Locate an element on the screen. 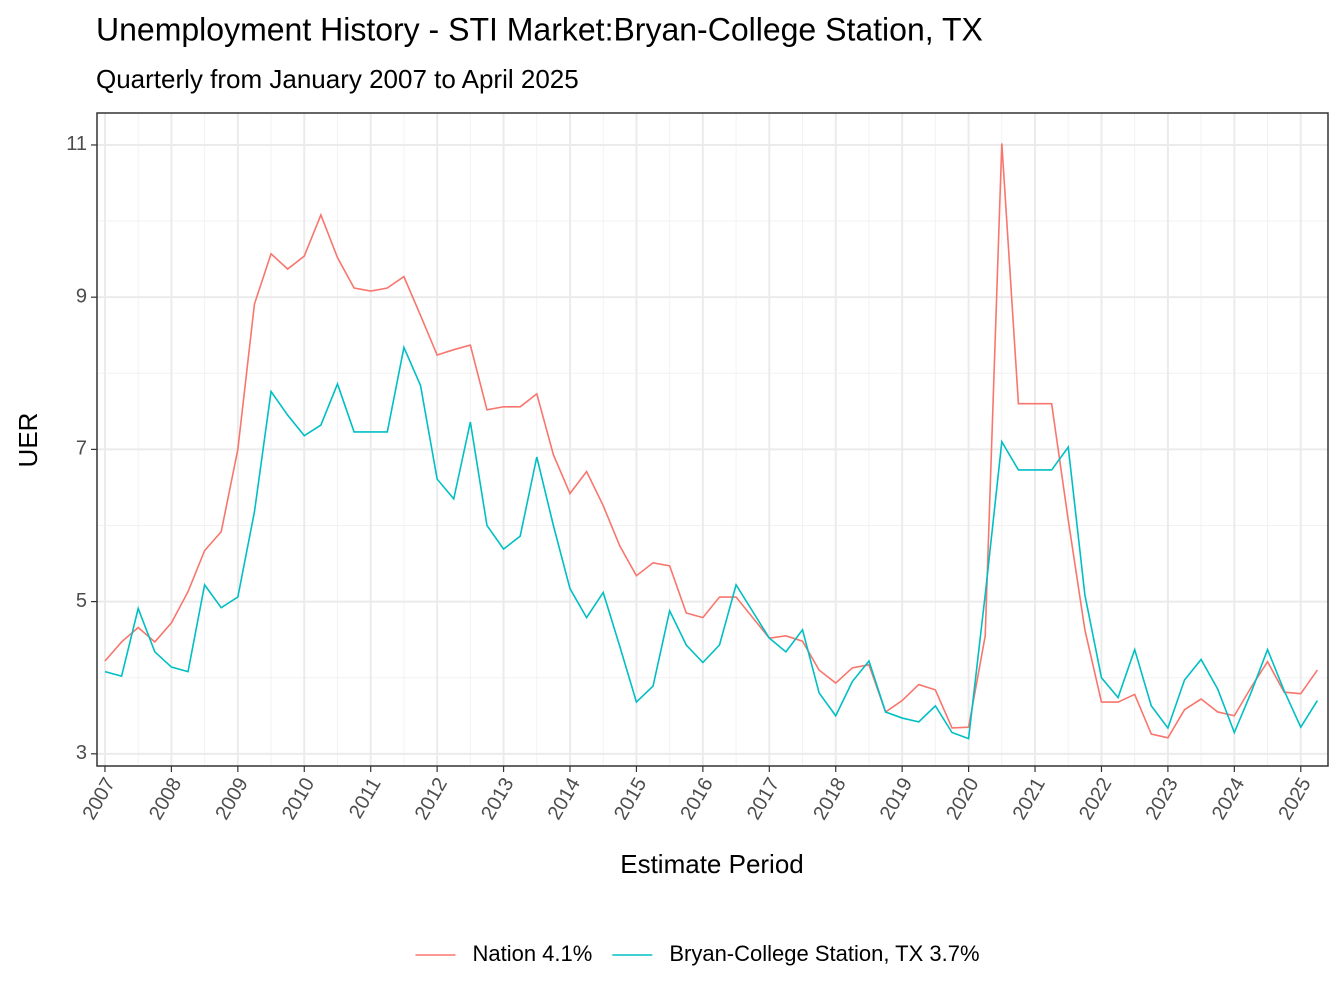  x-tick-label: 2013 is located at coordinates (497, 799).